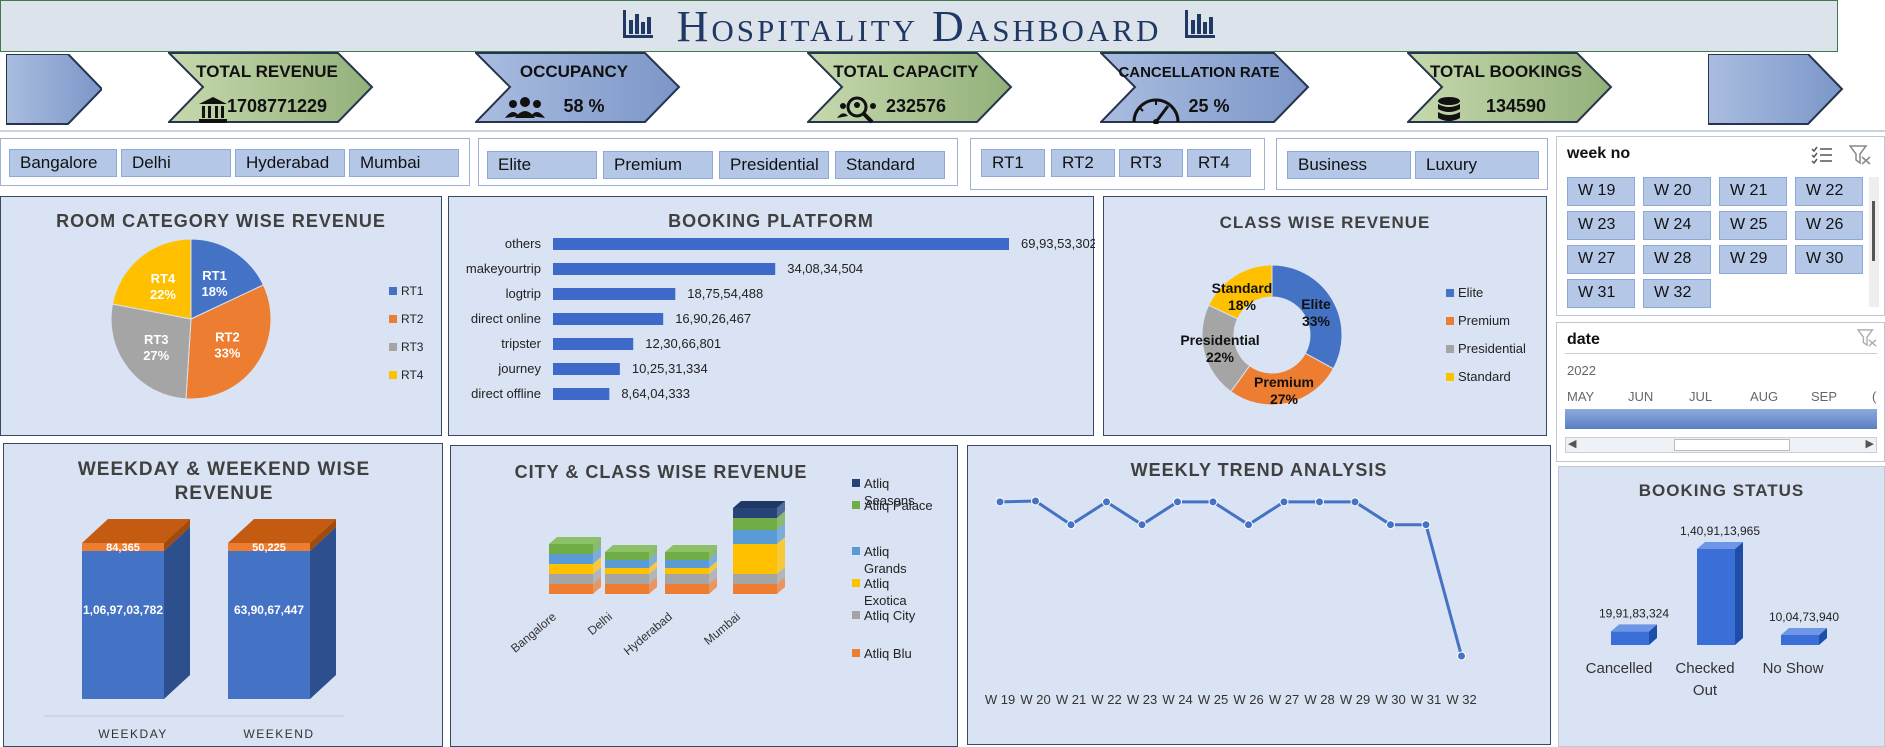 Image resolution: width=1885 pixels, height=747 pixels. Describe the element at coordinates (1753, 225) in the screenshot. I see `week-item: W 25` at that location.